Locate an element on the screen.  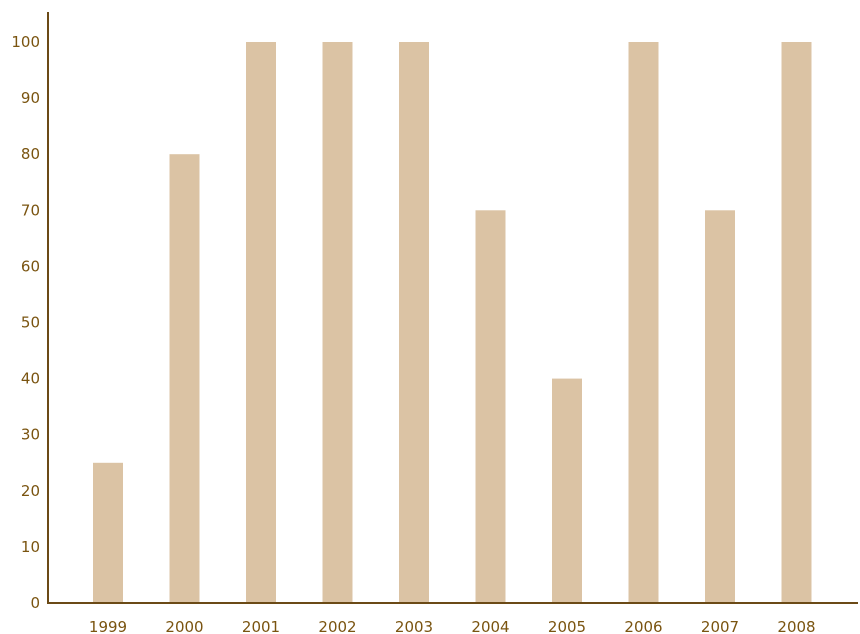
x-tick-label: 2002 is located at coordinates (337, 626).